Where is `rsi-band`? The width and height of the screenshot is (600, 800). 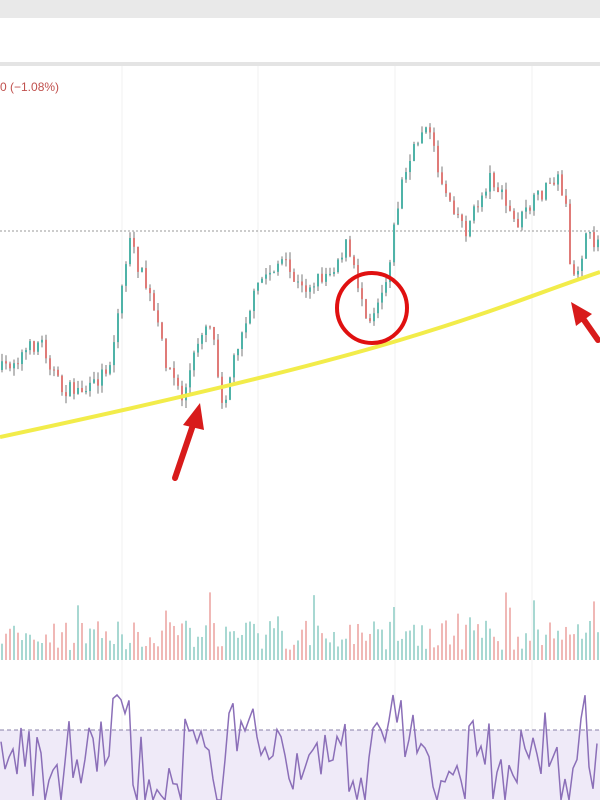
rsi-band is located at coordinates (300, 765).